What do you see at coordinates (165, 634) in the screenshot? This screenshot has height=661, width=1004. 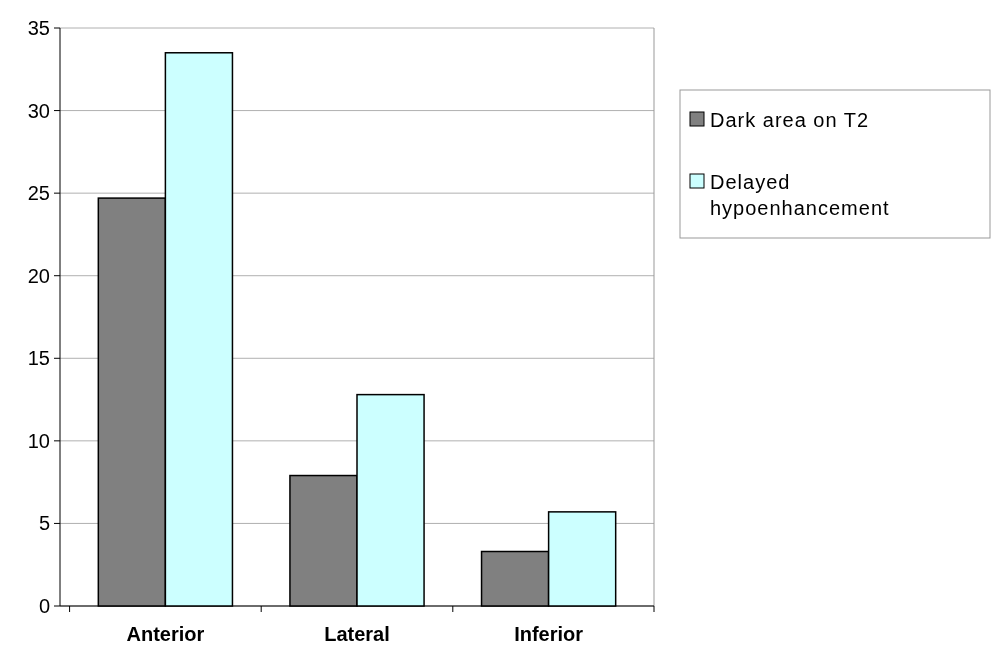 I see `x-tick-label: Anterior` at bounding box center [165, 634].